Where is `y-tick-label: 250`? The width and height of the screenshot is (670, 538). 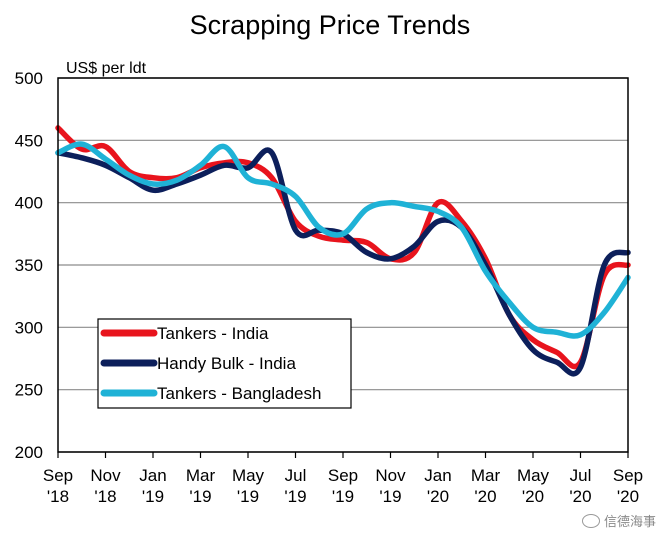 y-tick-label: 250 is located at coordinates (29, 390).